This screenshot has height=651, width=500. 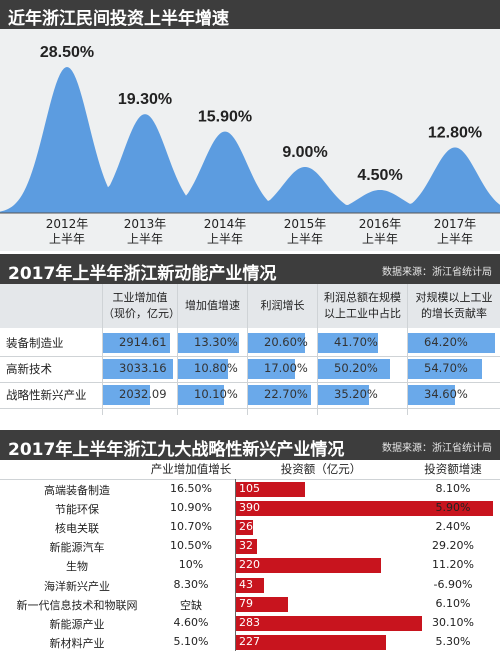 I want to click on row-label-1: 装备制造业, so click(x=35, y=343).